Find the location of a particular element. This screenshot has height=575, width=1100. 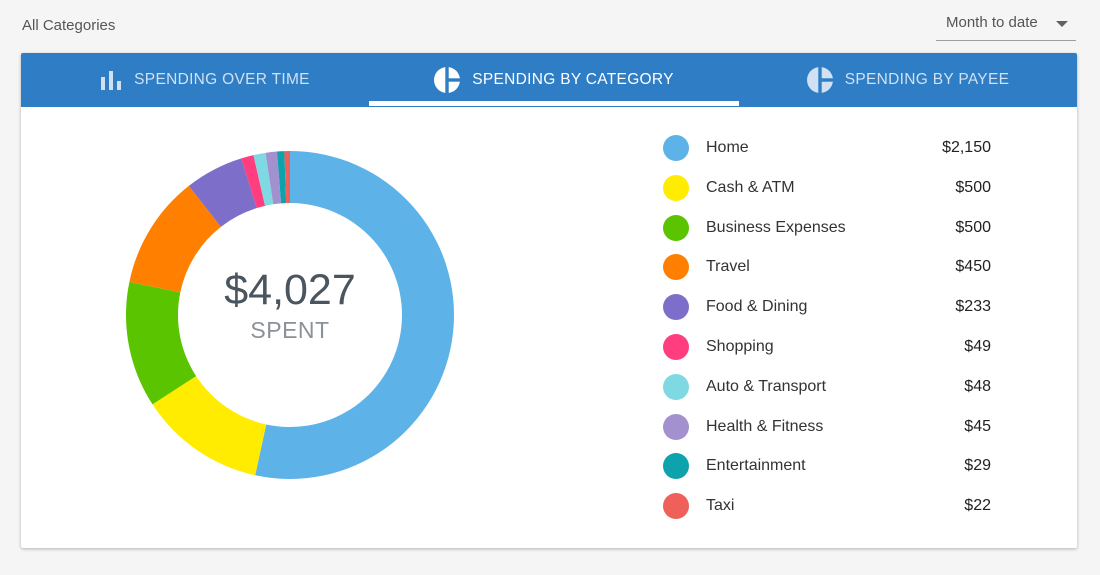

donut-slice-taxi is located at coordinates (287, 177).